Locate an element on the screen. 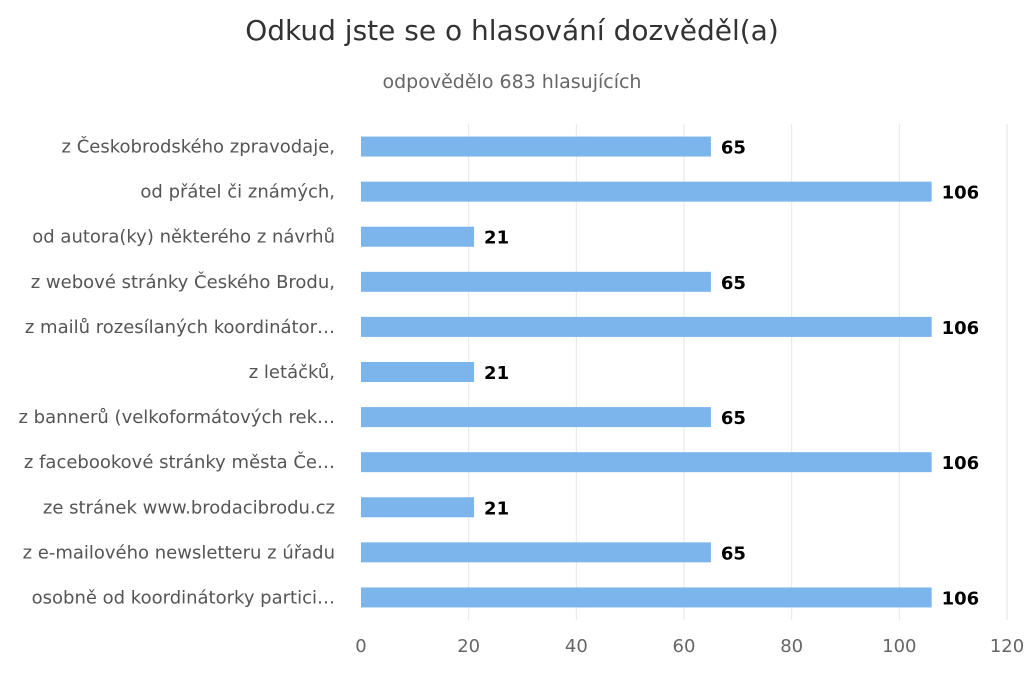  x-tick-label: 20 is located at coordinates (468, 646).